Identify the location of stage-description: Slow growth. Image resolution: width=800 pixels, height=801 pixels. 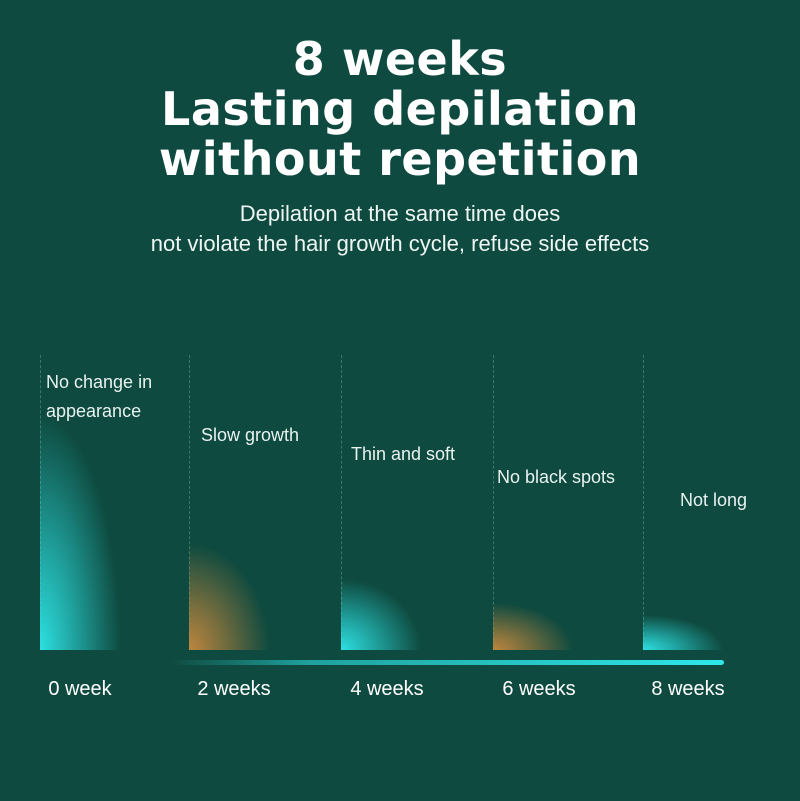
(250, 435).